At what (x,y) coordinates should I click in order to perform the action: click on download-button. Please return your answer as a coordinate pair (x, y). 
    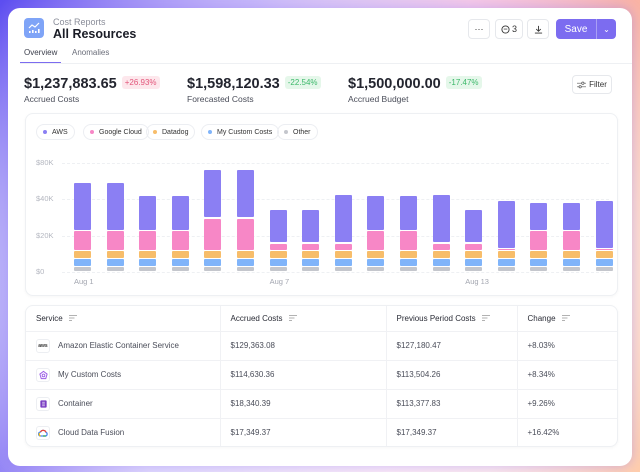
    Looking at the image, I should click on (538, 29).